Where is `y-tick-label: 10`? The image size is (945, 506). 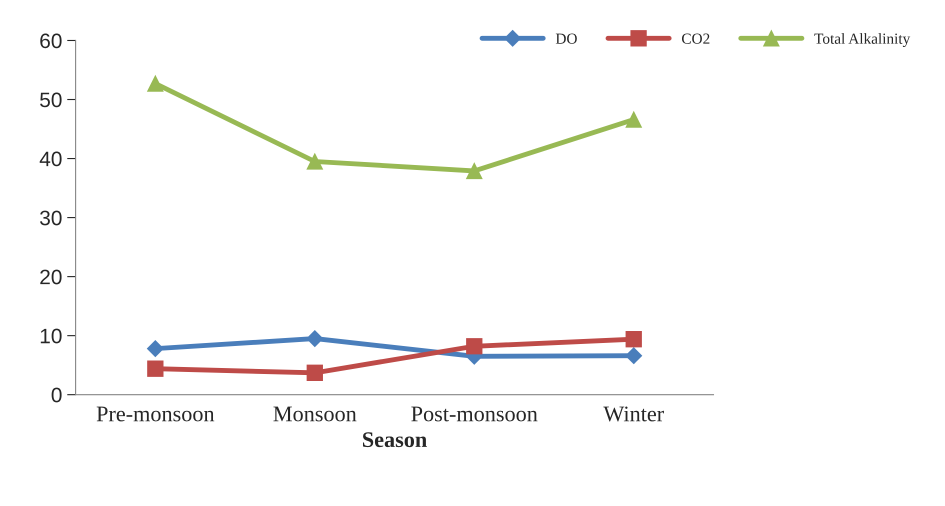
y-tick-label: 10 is located at coordinates (51, 336).